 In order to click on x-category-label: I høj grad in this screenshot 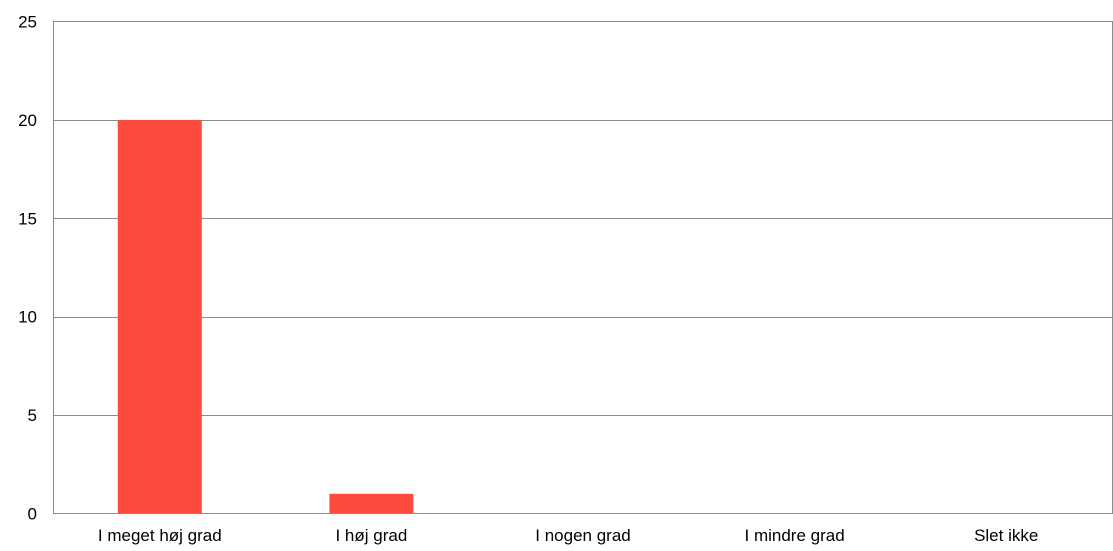, I will do `click(371, 535)`.